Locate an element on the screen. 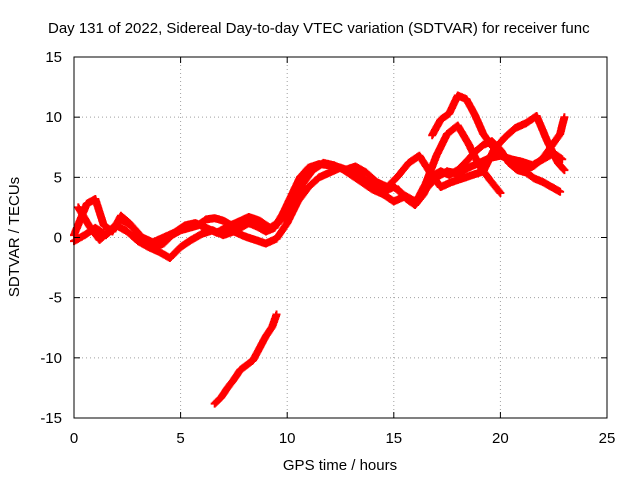 The height and width of the screenshot is (480, 640). y-tick-label: 5 is located at coordinates (58, 177).